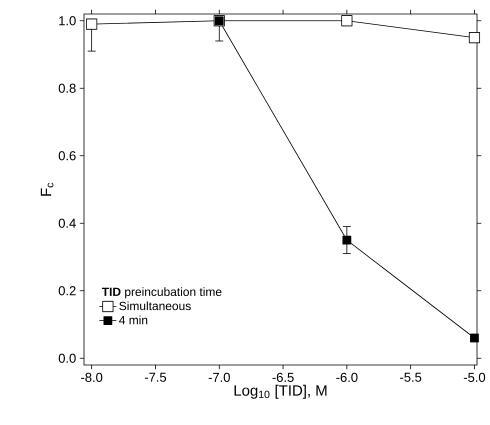  What do you see at coordinates (162, 292) in the screenshot?
I see `legend-title: TID preincubation time` at bounding box center [162, 292].